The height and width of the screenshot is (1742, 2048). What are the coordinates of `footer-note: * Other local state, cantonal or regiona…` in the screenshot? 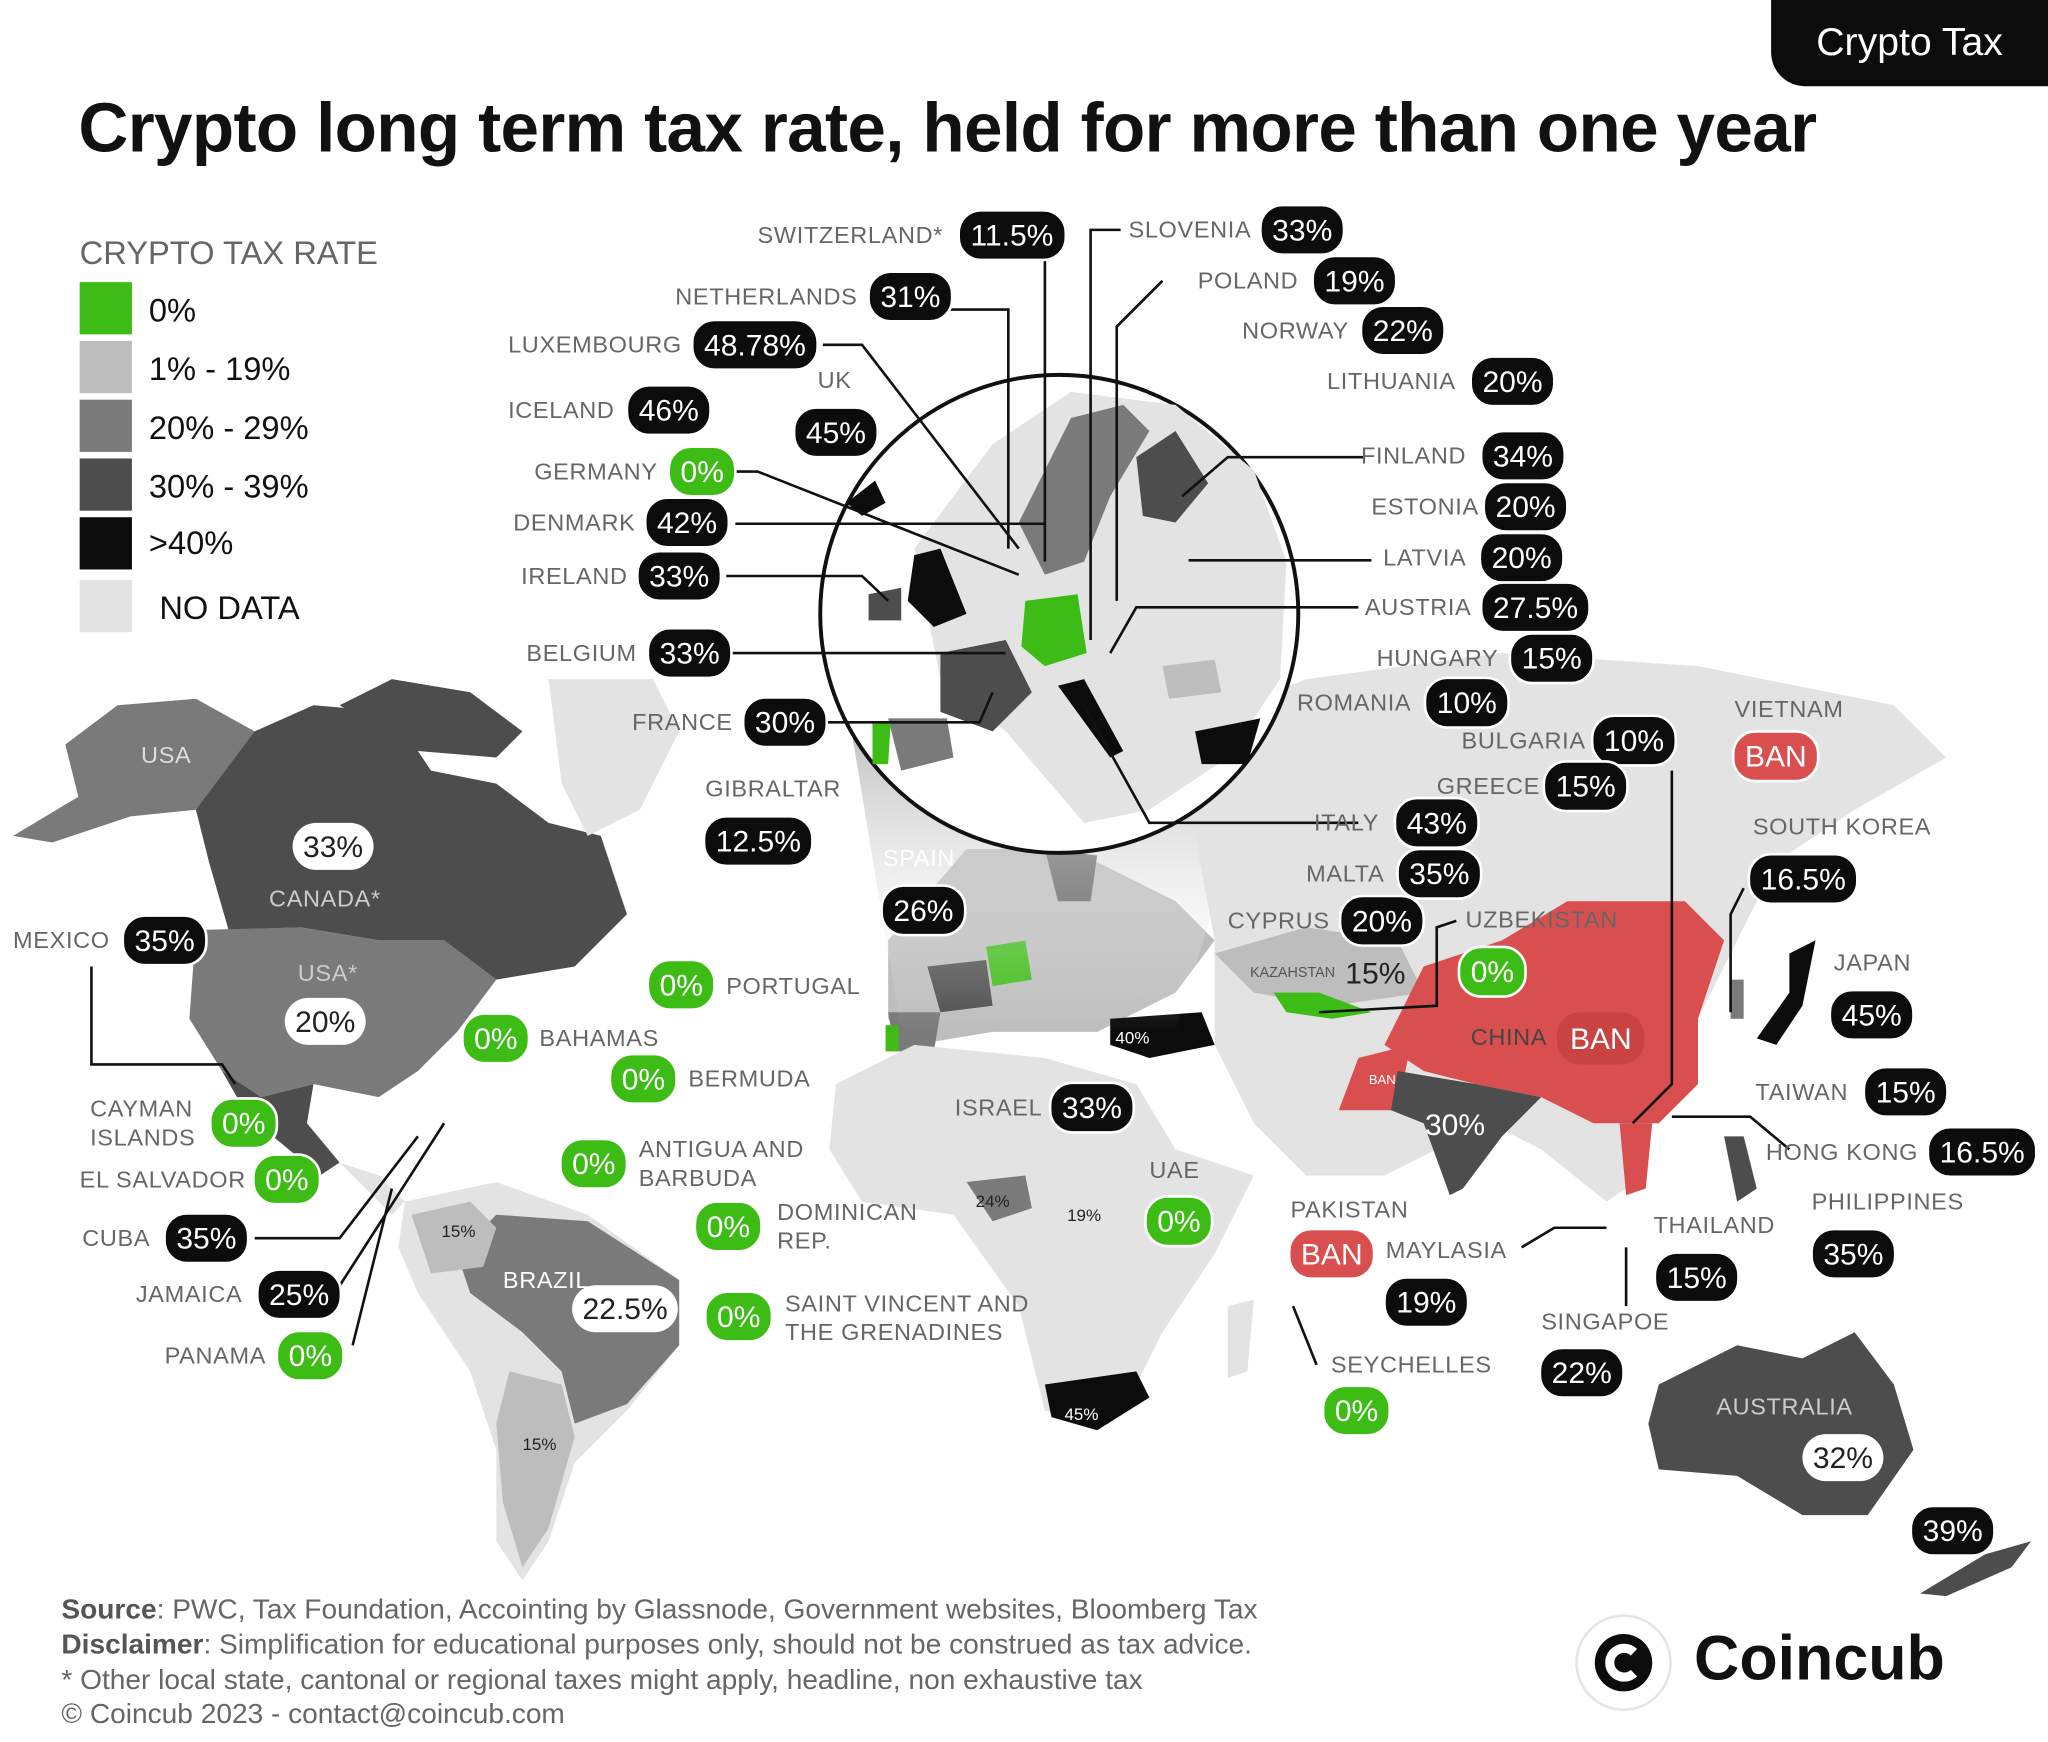 It's located at (602, 1679).